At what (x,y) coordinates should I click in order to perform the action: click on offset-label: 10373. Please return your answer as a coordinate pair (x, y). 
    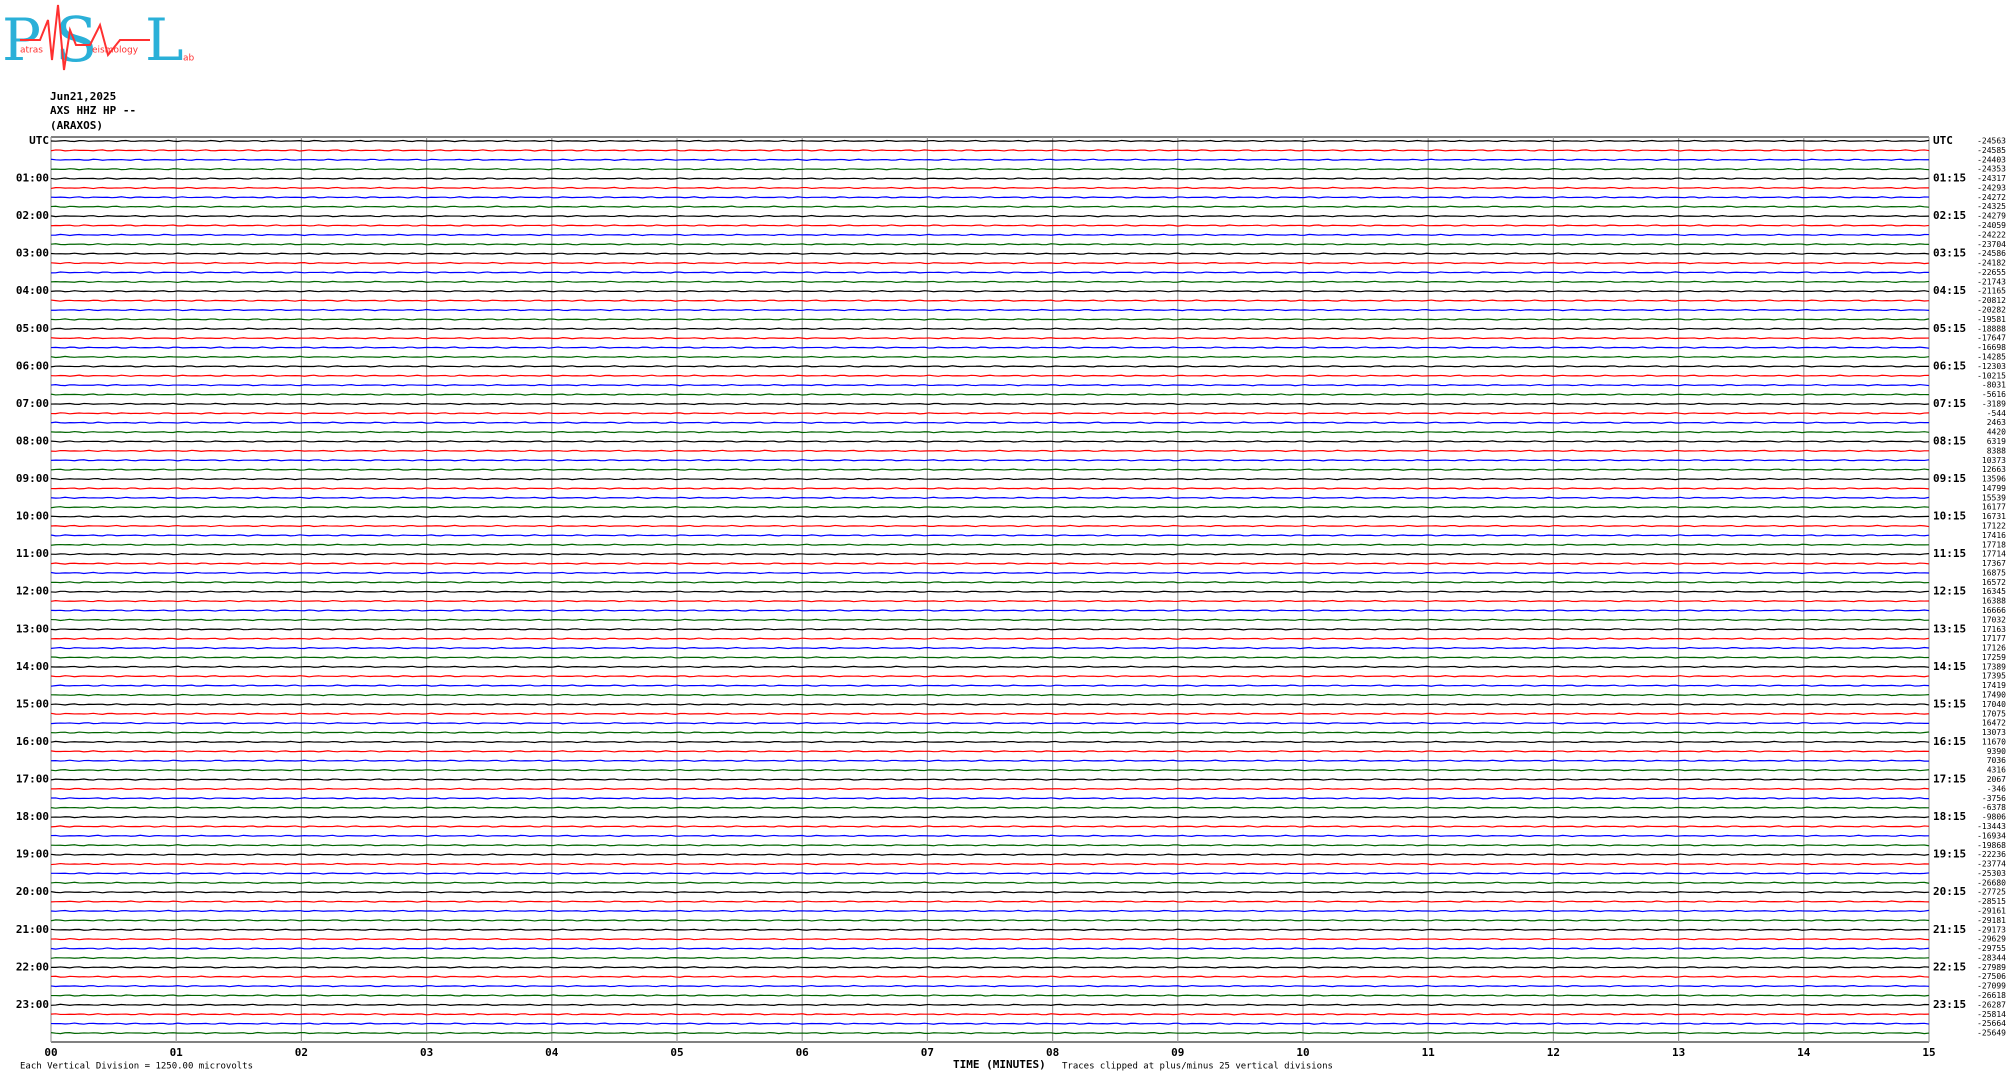
    Looking at the image, I should click on (1994, 460).